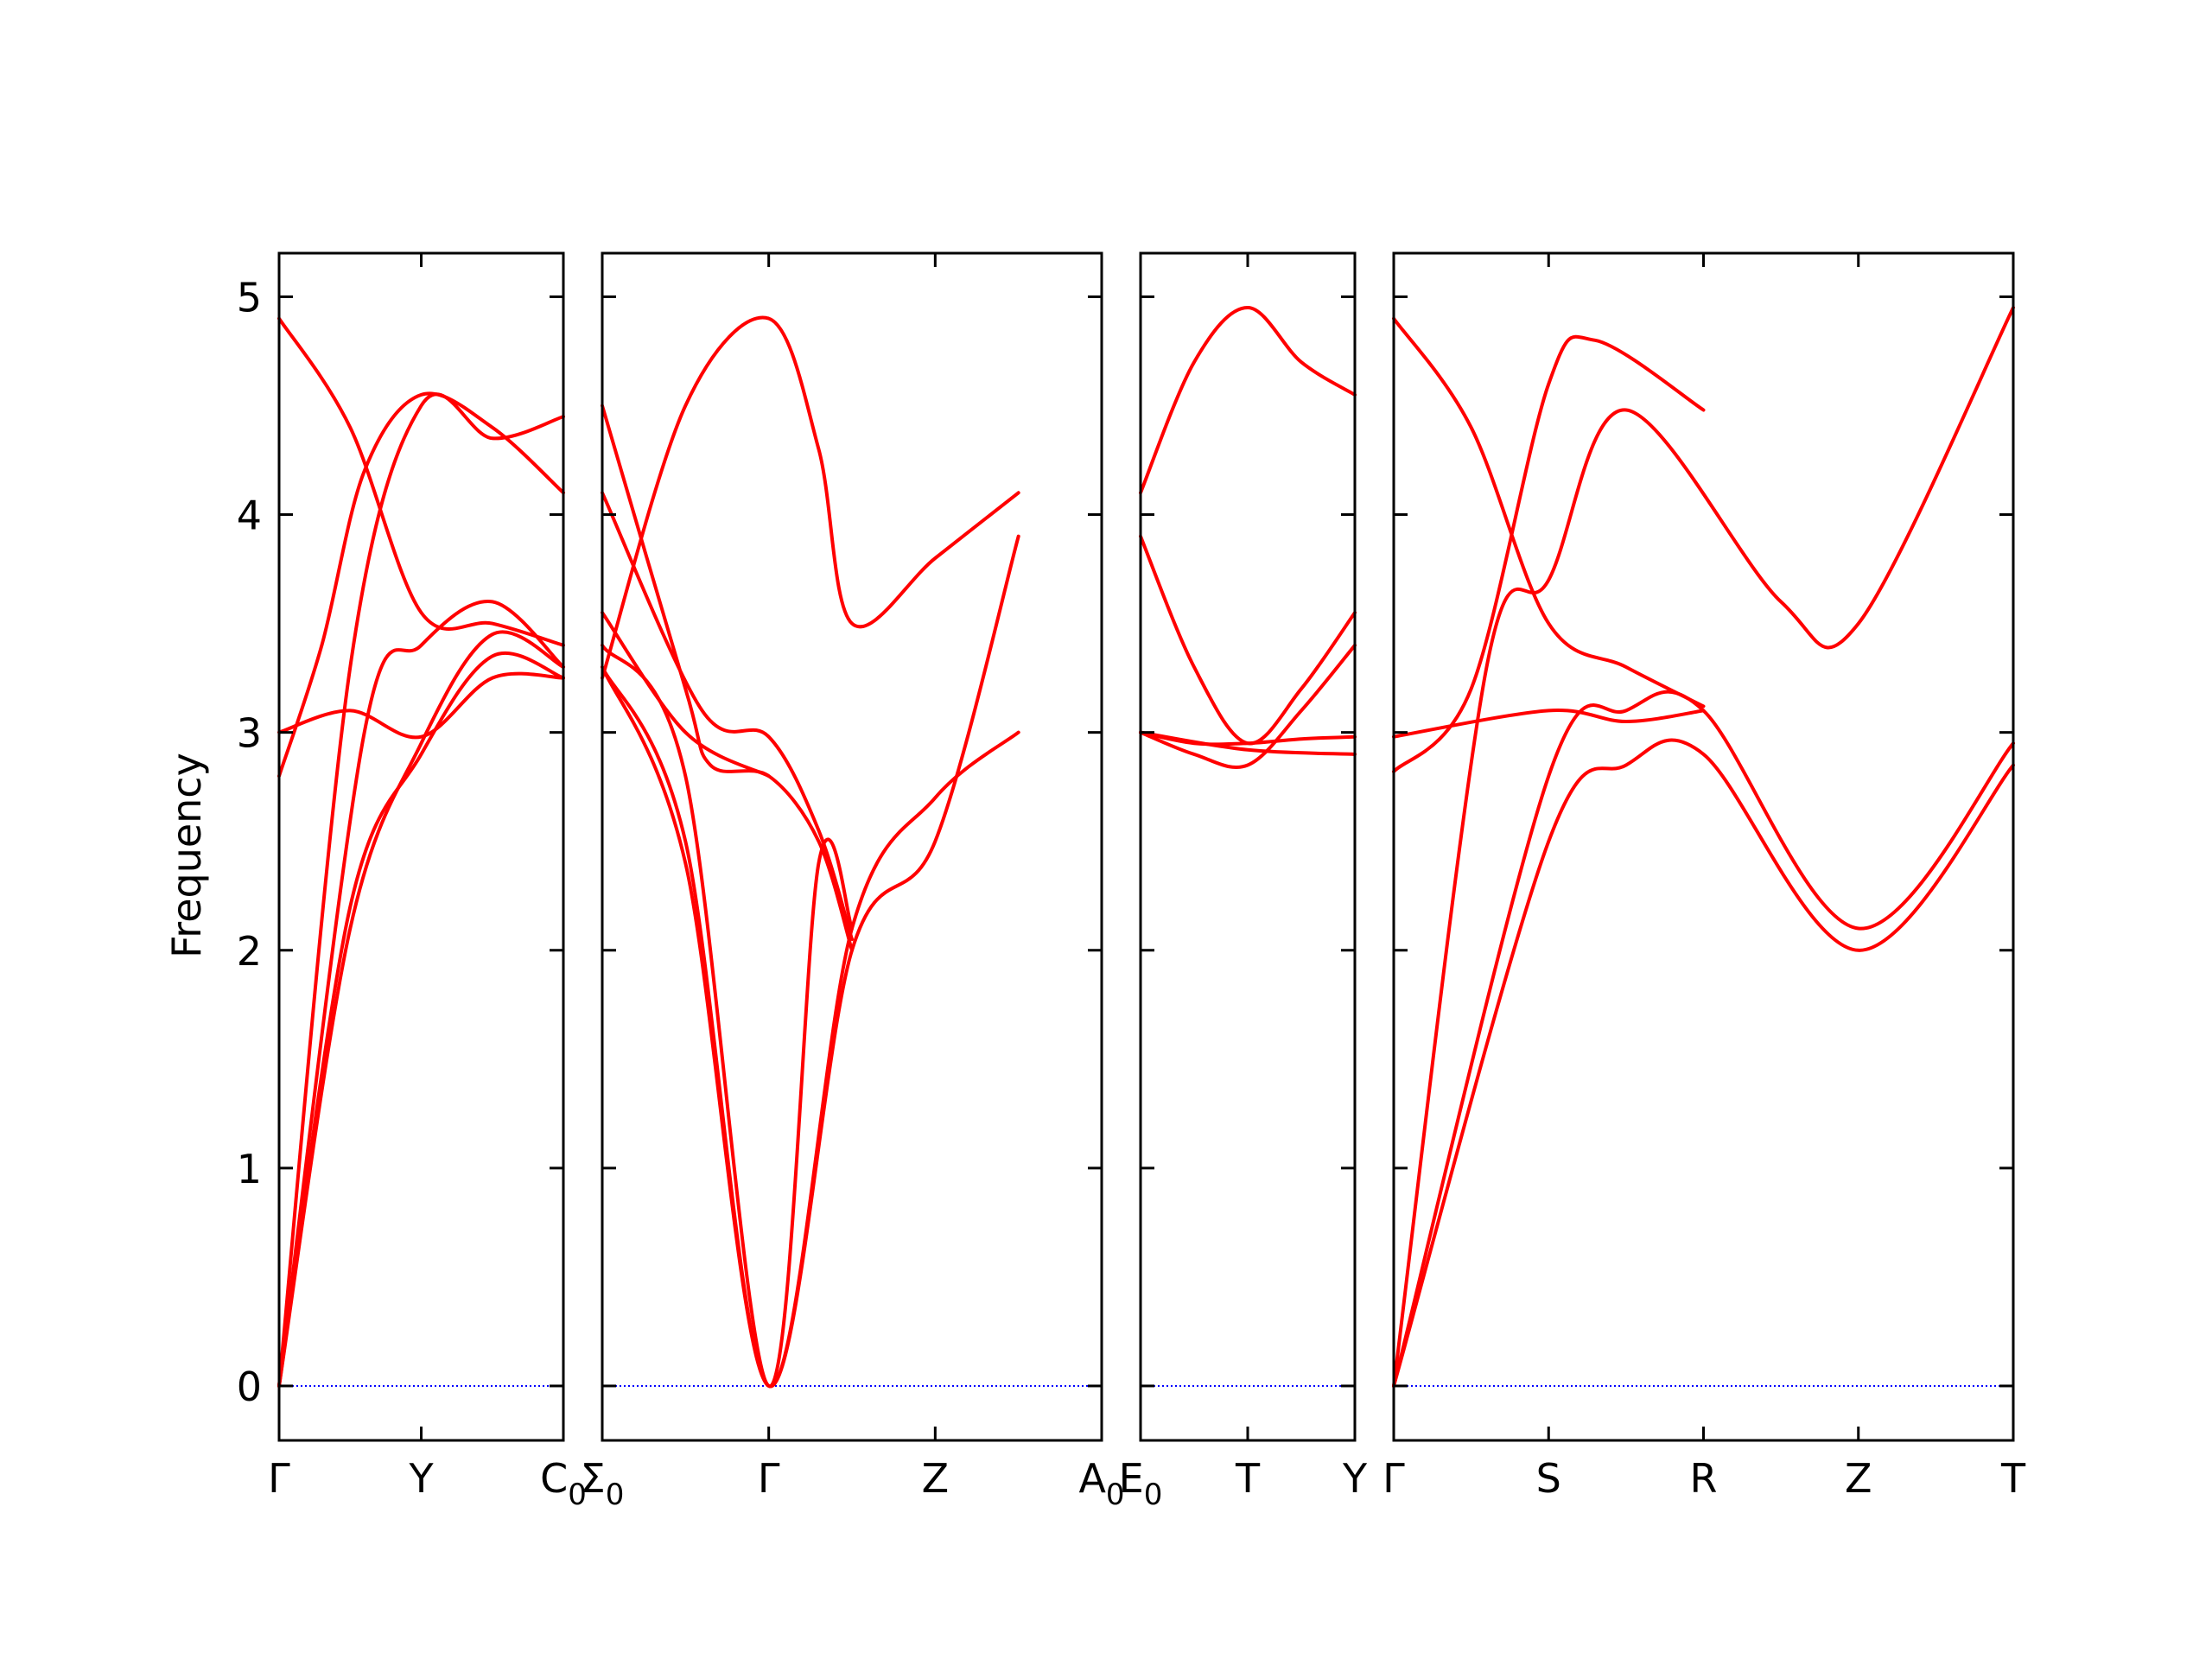  I want to click on y-tick-label: 3, so click(249, 733).